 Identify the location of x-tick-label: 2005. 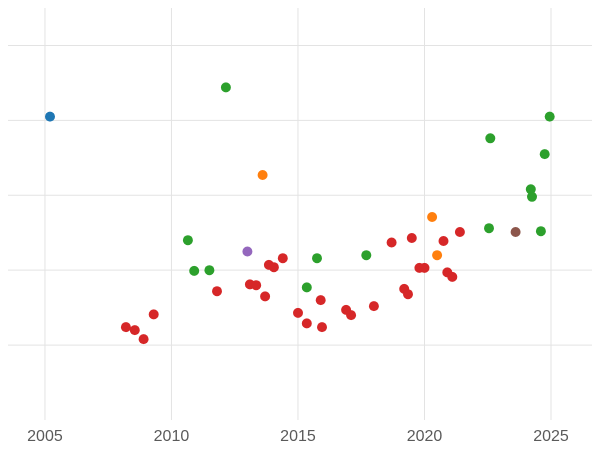
(45, 436).